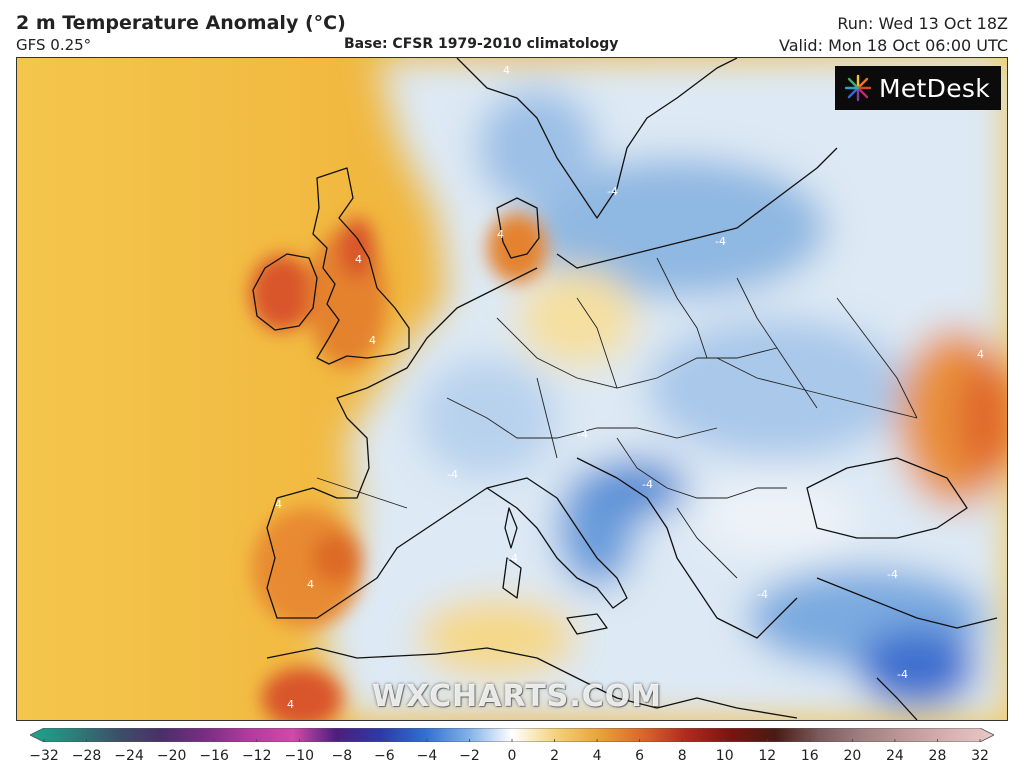 The image size is (1024, 784). Describe the element at coordinates (980, 756) in the screenshot. I see `colorbar-tick-label: 32` at that location.